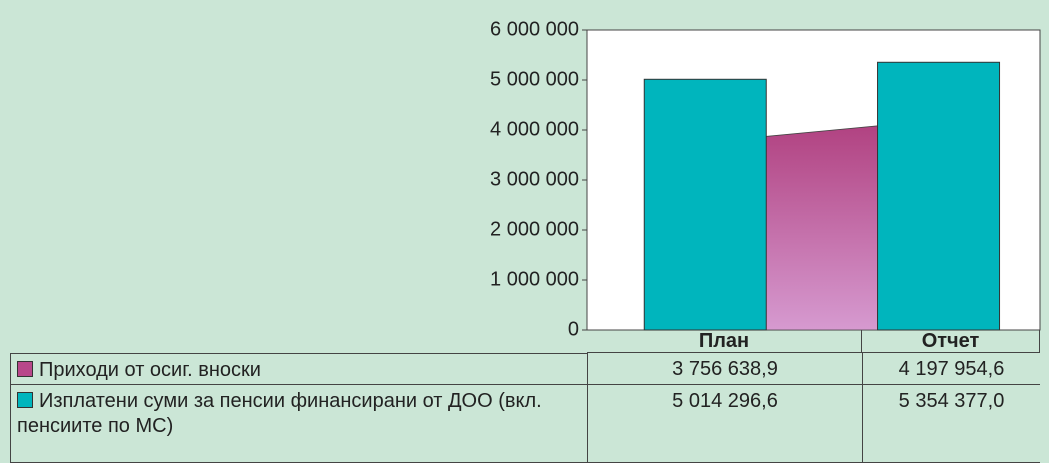 The height and width of the screenshot is (463, 1049). I want to click on y-tick-label: 5 000 000, so click(534, 79).